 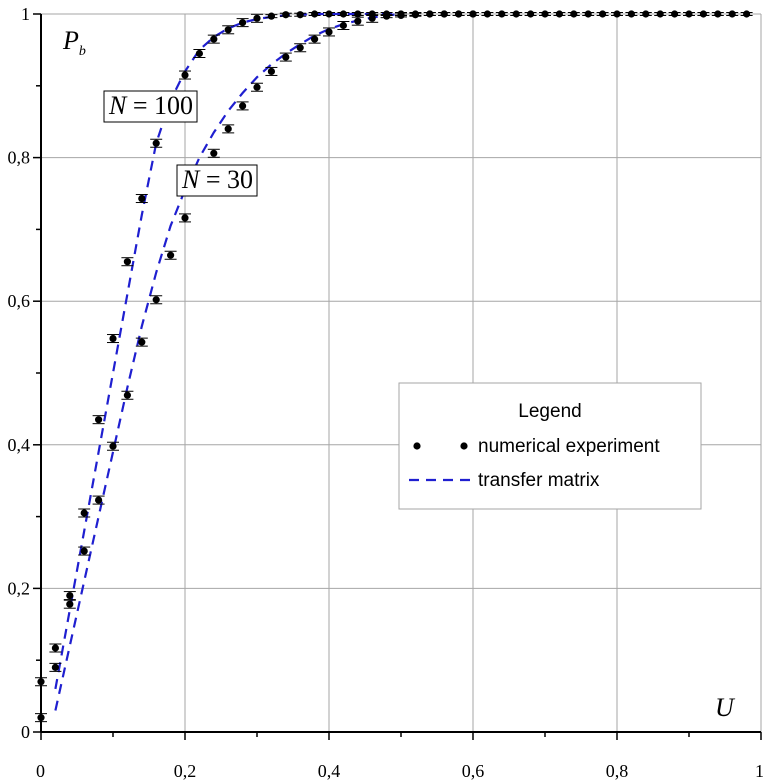 What do you see at coordinates (464, 446) in the screenshot?
I see `legend-point-marker-right` at bounding box center [464, 446].